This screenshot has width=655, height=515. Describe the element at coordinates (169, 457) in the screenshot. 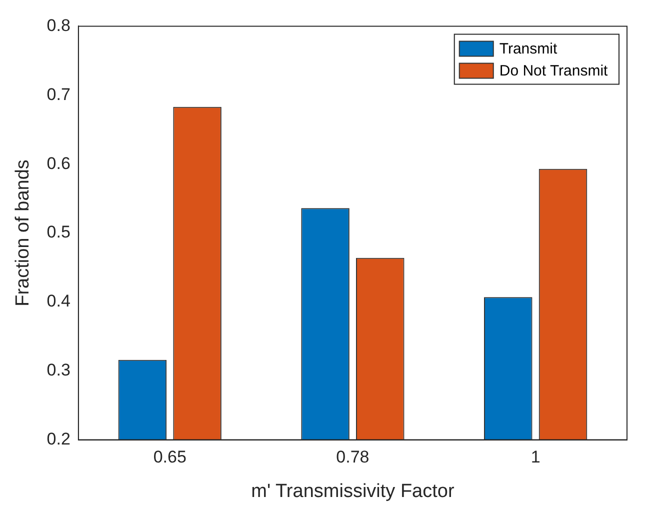

I see `x-tick-label: 0.65` at that location.